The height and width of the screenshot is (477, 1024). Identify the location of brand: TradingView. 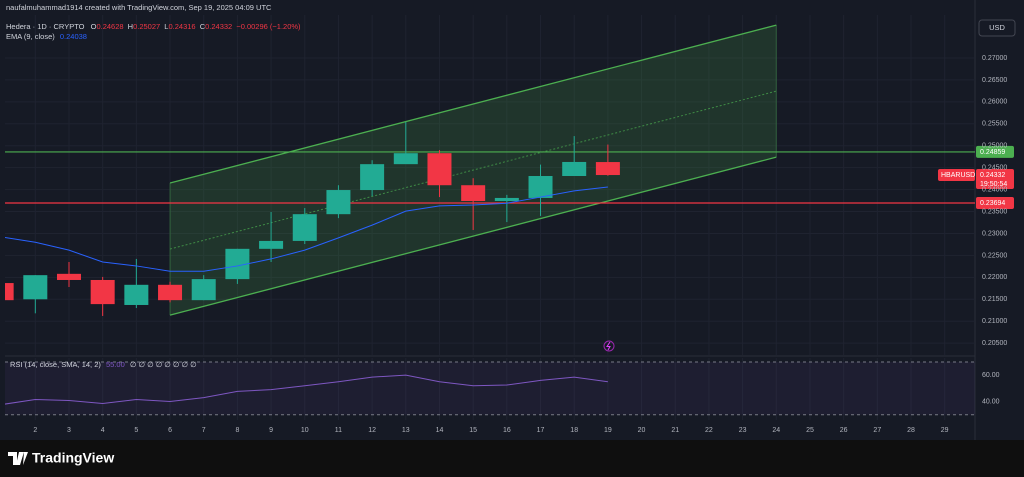
(73, 458).